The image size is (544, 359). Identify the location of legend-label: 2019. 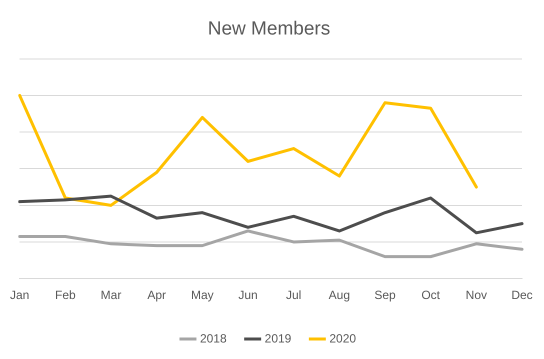
(278, 338).